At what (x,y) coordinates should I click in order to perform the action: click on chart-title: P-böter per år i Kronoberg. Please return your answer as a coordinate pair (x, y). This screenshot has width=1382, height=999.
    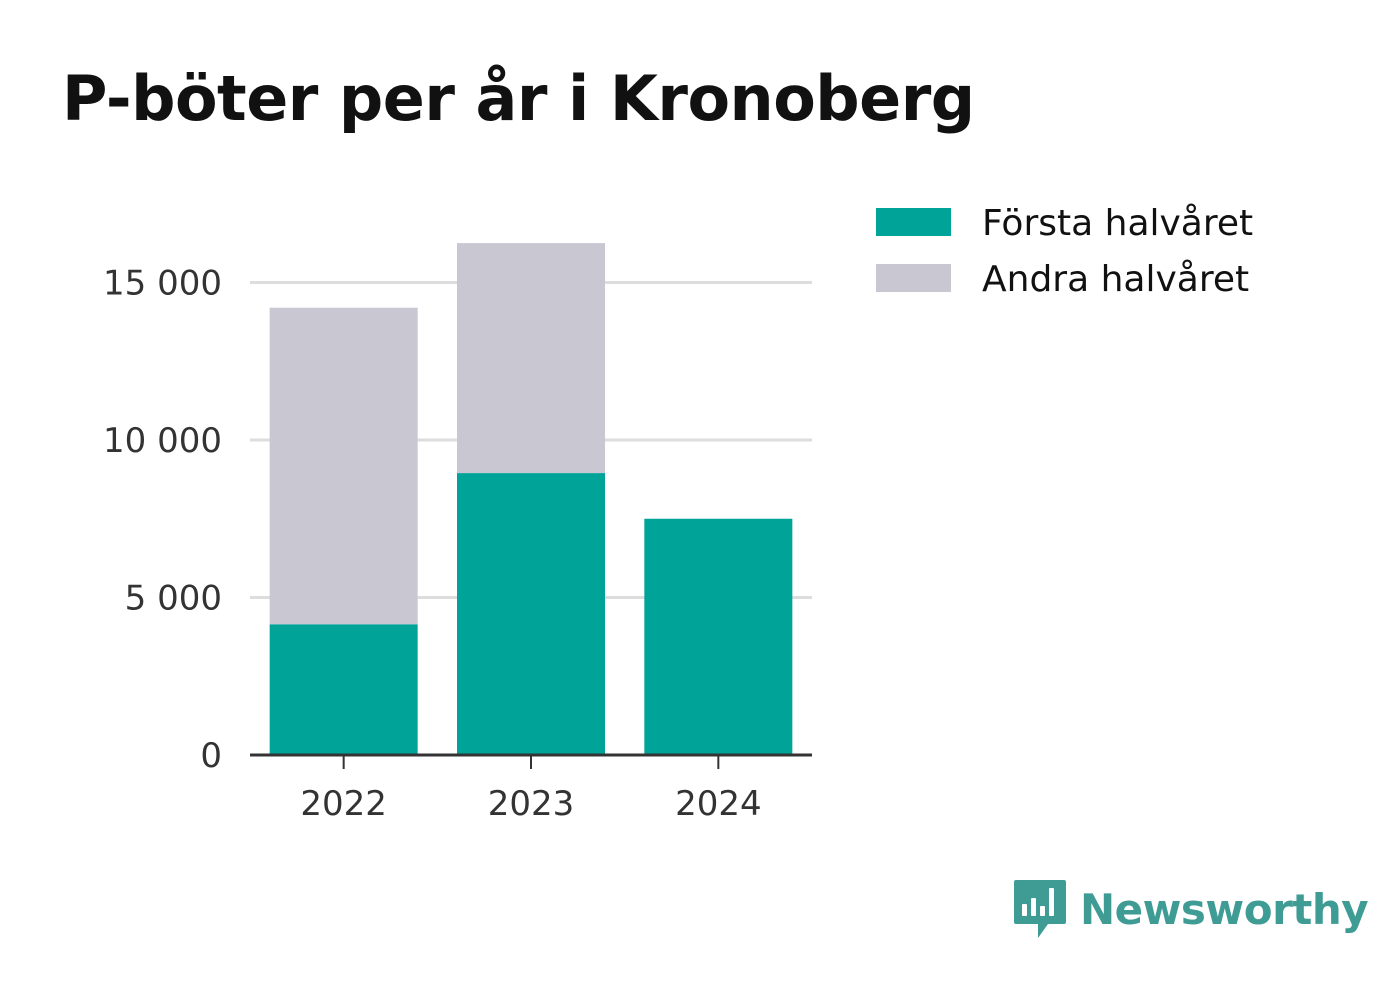
    Looking at the image, I should click on (518, 98).